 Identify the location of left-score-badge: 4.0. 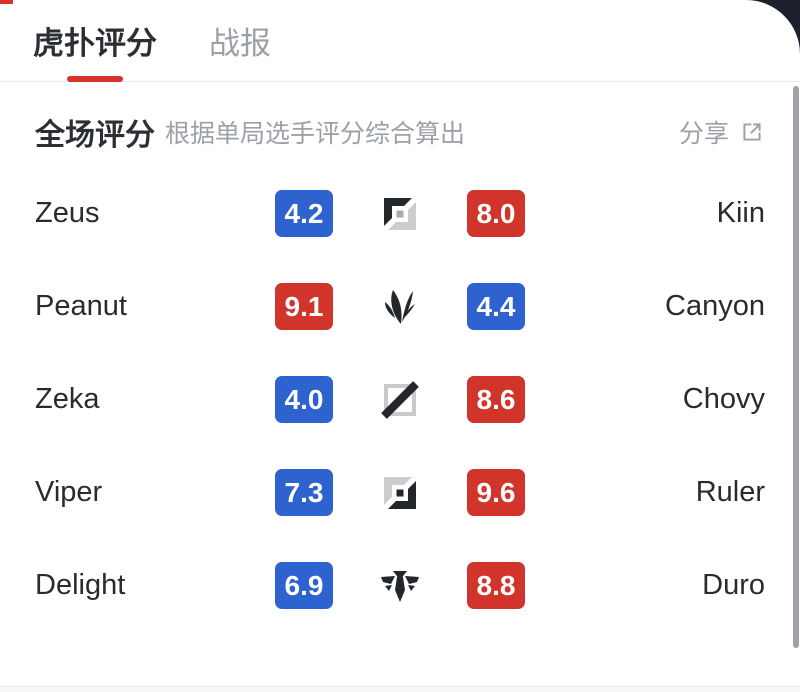
(304, 399).